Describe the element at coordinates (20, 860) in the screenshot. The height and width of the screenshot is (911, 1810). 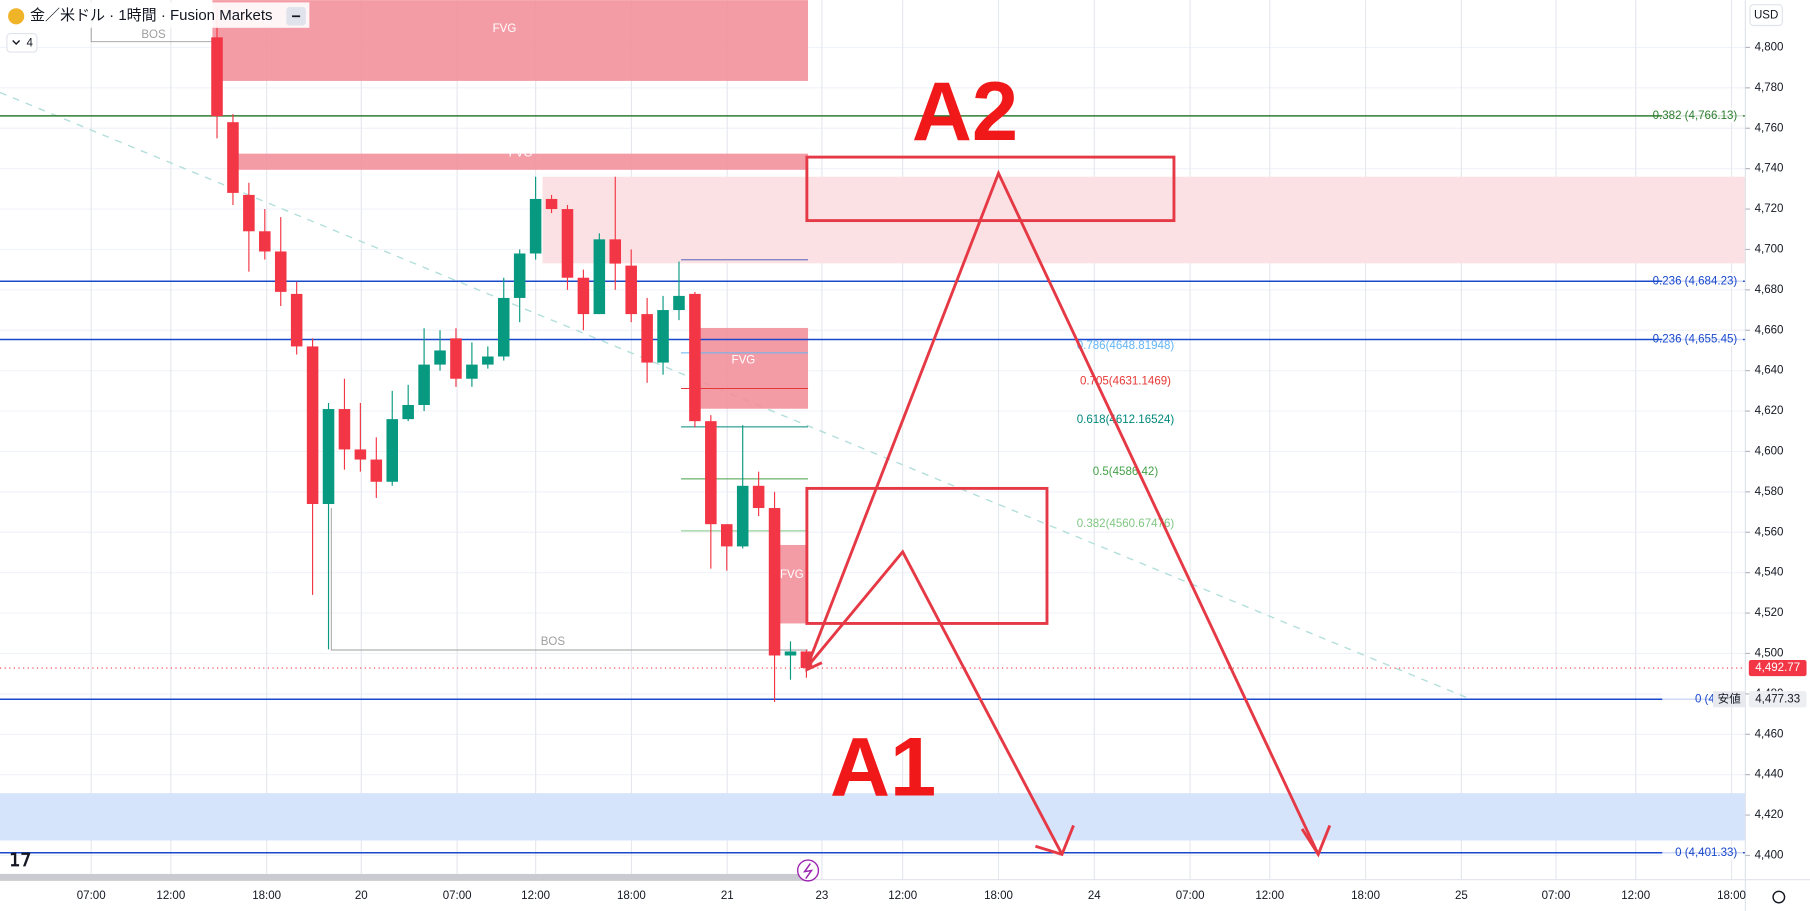
I see `logo: 𝟣𝟩` at that location.